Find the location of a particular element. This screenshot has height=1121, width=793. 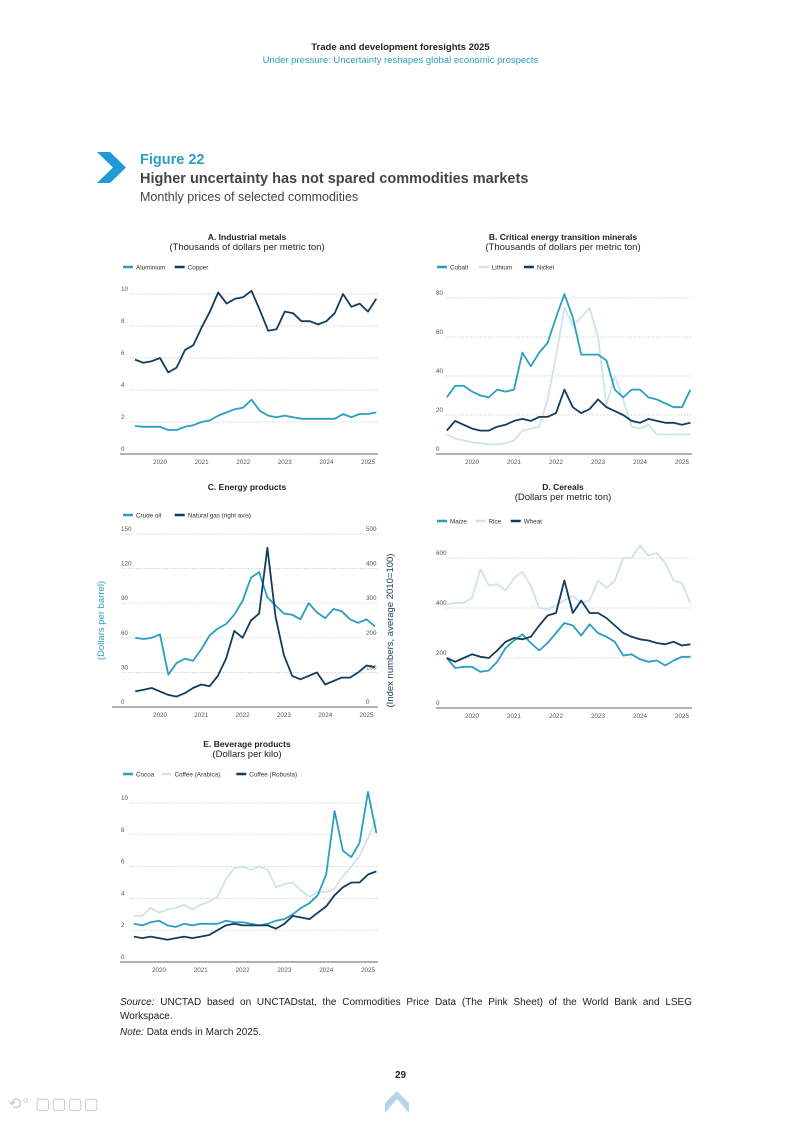

series-line-natural-gas-right-axis is located at coordinates (255, 622).